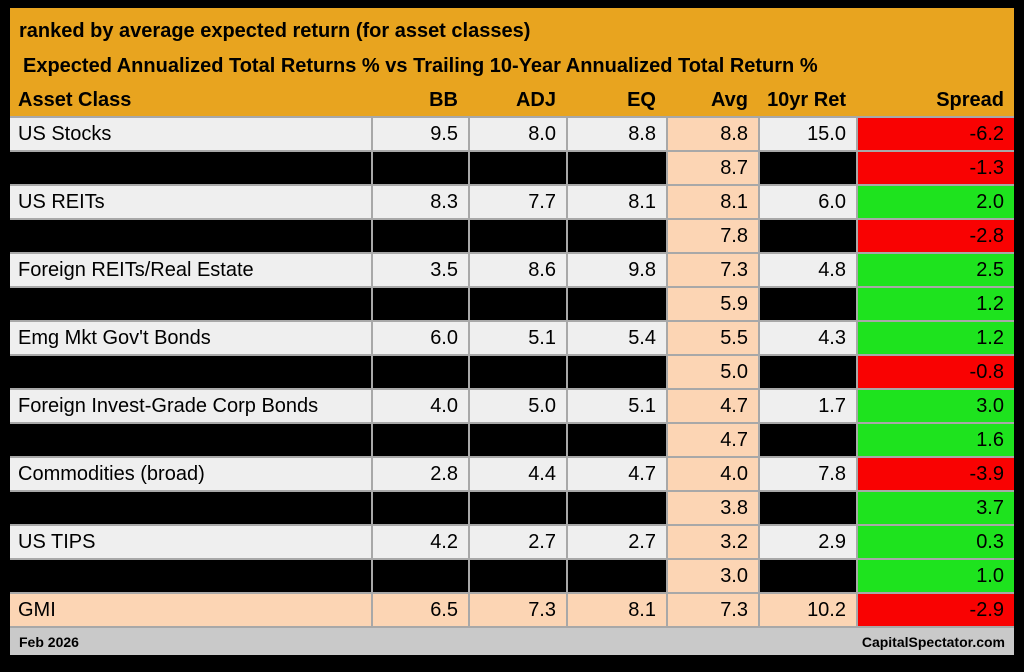 Image resolution: width=1024 pixels, height=672 pixels. Describe the element at coordinates (808, 474) in the screenshot. I see `cell-ten-yr-ret: 7.8` at that location.